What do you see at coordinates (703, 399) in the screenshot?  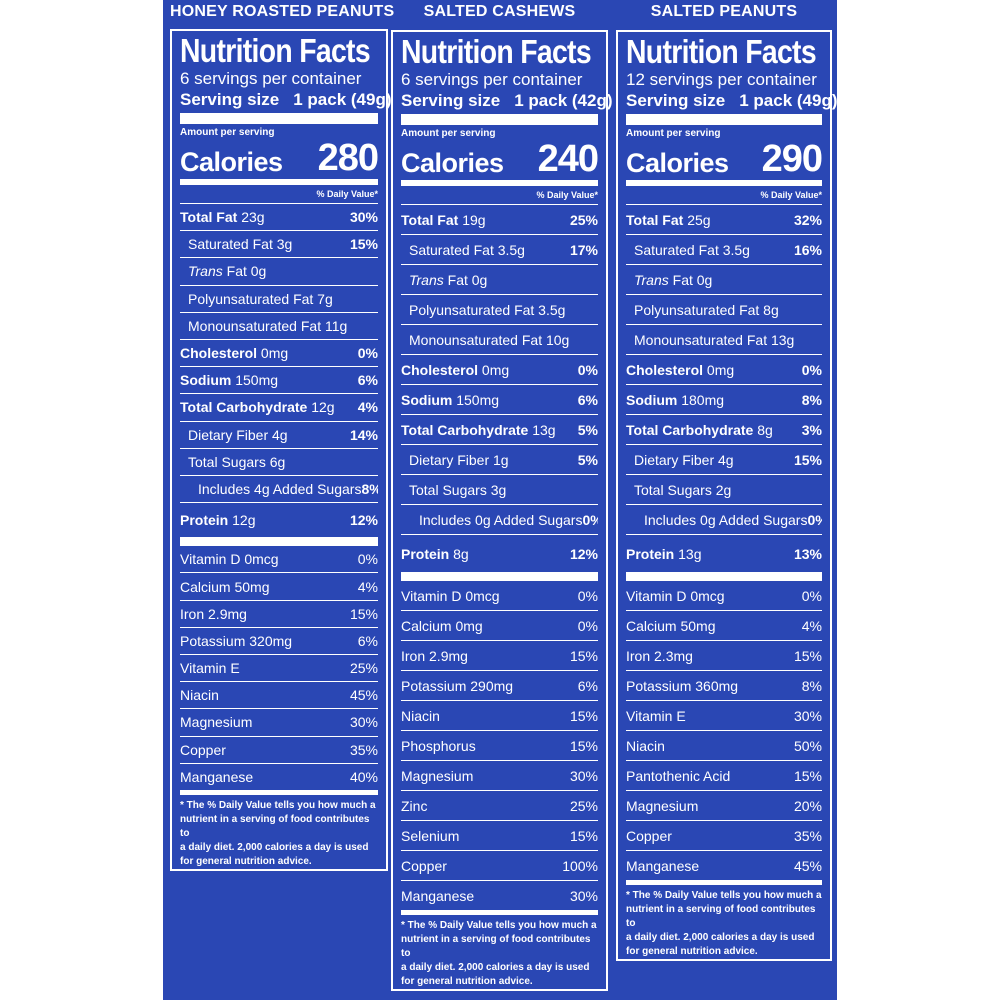 I see `nutrient-amount: 180mg` at bounding box center [703, 399].